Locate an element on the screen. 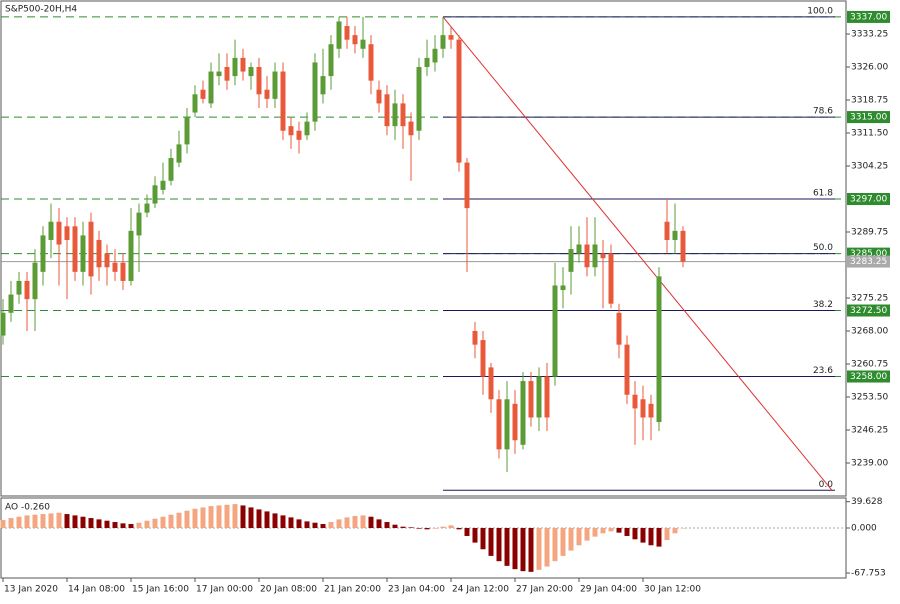 The height and width of the screenshot is (604, 900). x-tick-label: 27 Jan 20:00 is located at coordinates (544, 590).